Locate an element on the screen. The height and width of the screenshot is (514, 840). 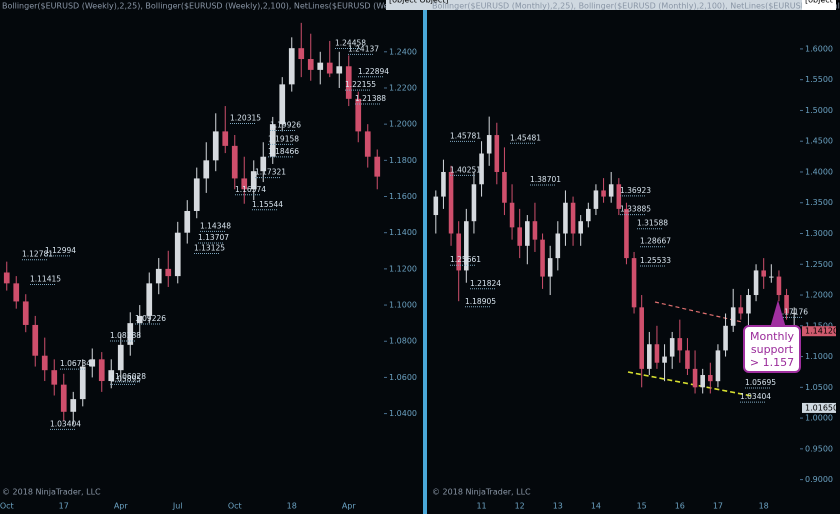
level-label: 1.21388 is located at coordinates (370, 98).